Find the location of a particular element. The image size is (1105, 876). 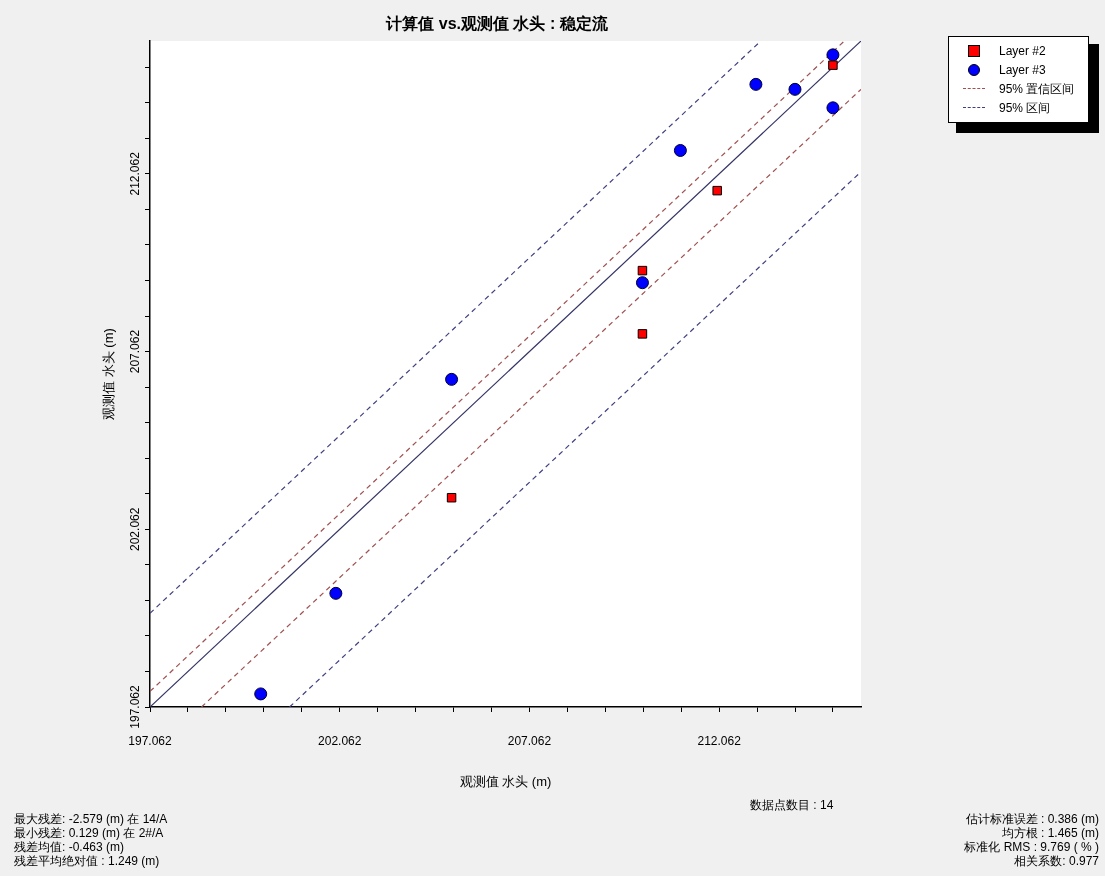

text: 最大残差: -2.579 (m) 在 14/A is located at coordinates (91, 819).